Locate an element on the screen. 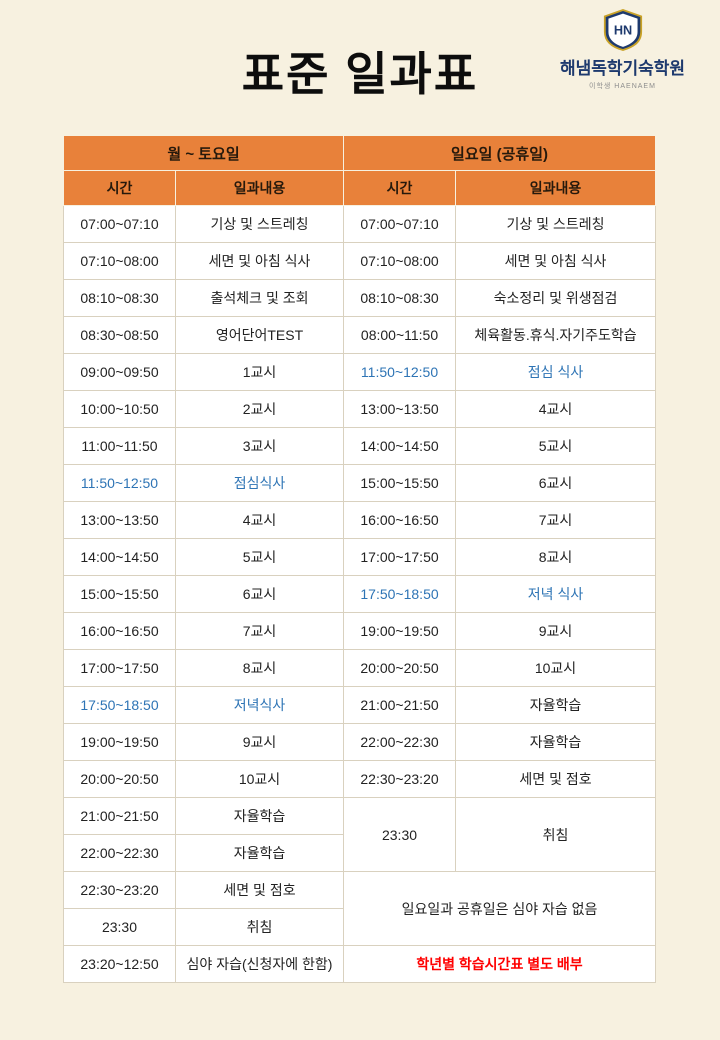 The width and height of the screenshot is (720, 1040). table-row: 09:00~09:50 1교시 11:50~12:50 점심 식사 is located at coordinates (360, 372).